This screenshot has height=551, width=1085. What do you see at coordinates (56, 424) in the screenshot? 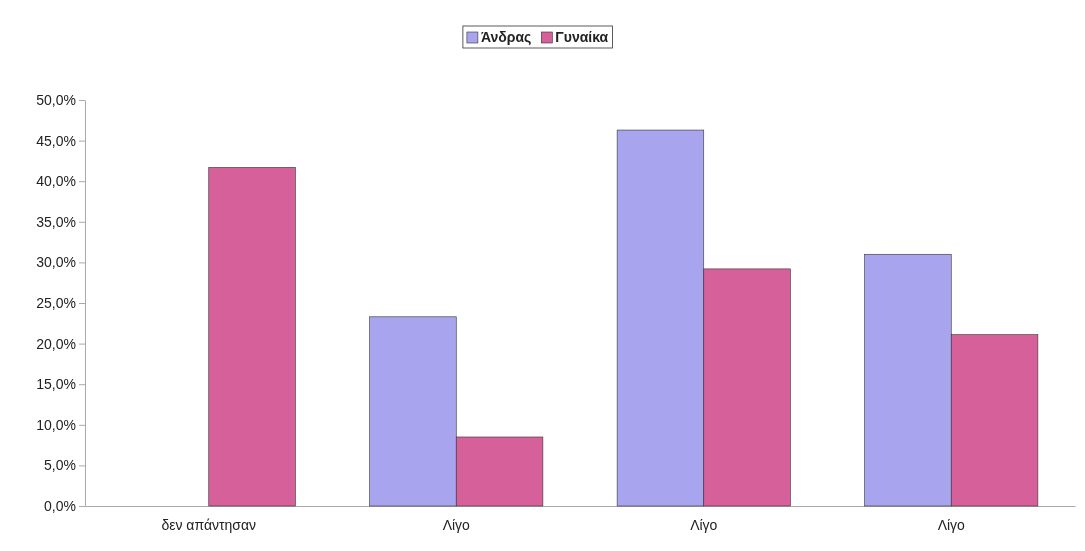
I see `y-tick-label: 10,0%` at bounding box center [56, 424].